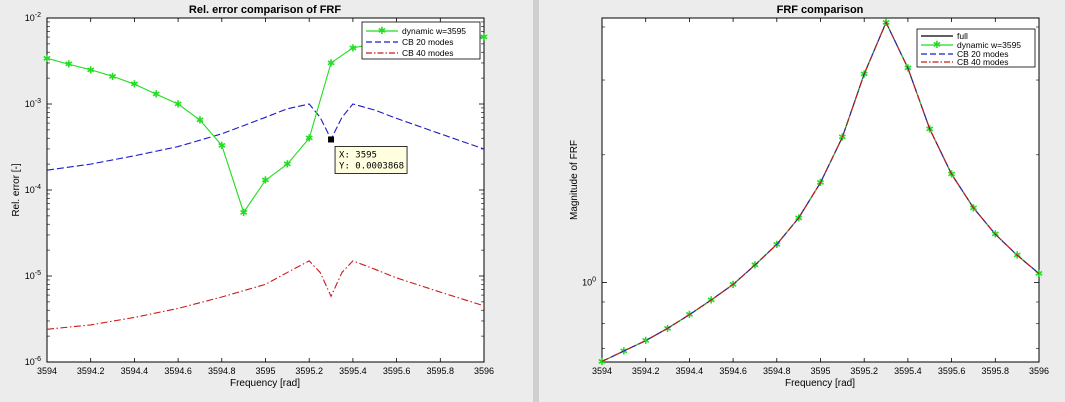 Image resolution: width=1065 pixels, height=402 pixels. I want to click on legend-dynamic-star-2: ✱, so click(937, 45).